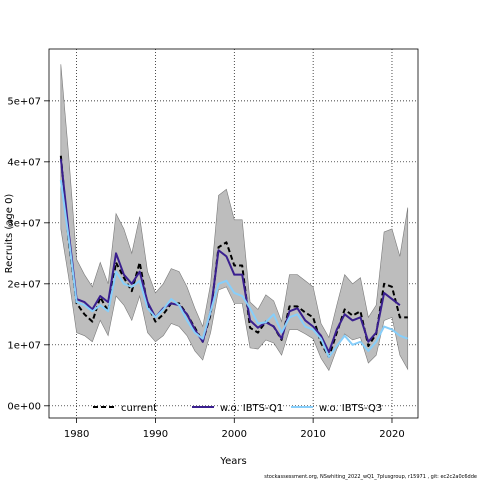  What do you see at coordinates (232, 461) in the screenshot?
I see `x-axis-title: Years` at bounding box center [232, 461].